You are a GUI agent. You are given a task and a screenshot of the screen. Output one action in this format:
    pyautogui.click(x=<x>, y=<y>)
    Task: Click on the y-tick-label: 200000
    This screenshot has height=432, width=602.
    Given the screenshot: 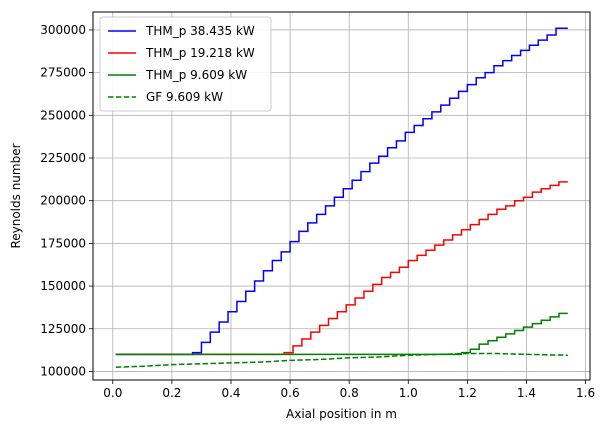 What is the action you would take?
    pyautogui.click(x=63, y=201)
    